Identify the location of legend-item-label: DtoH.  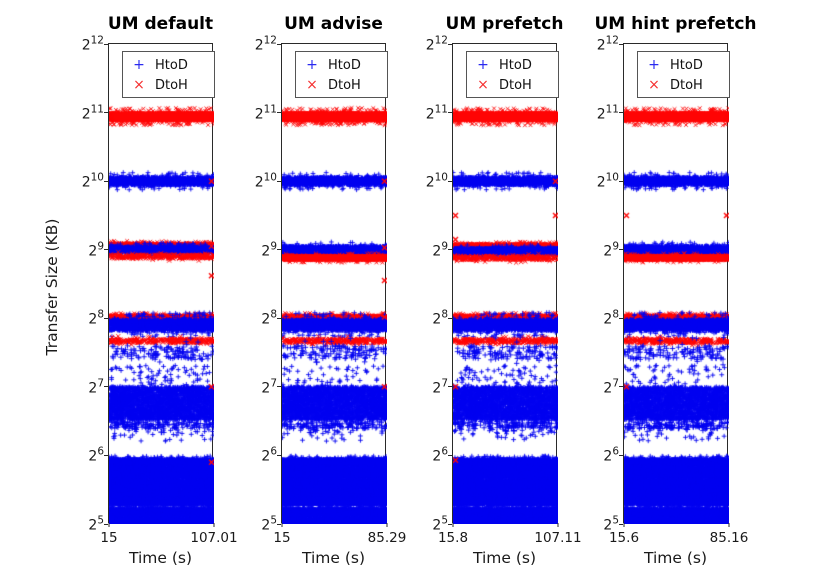
(686, 85).